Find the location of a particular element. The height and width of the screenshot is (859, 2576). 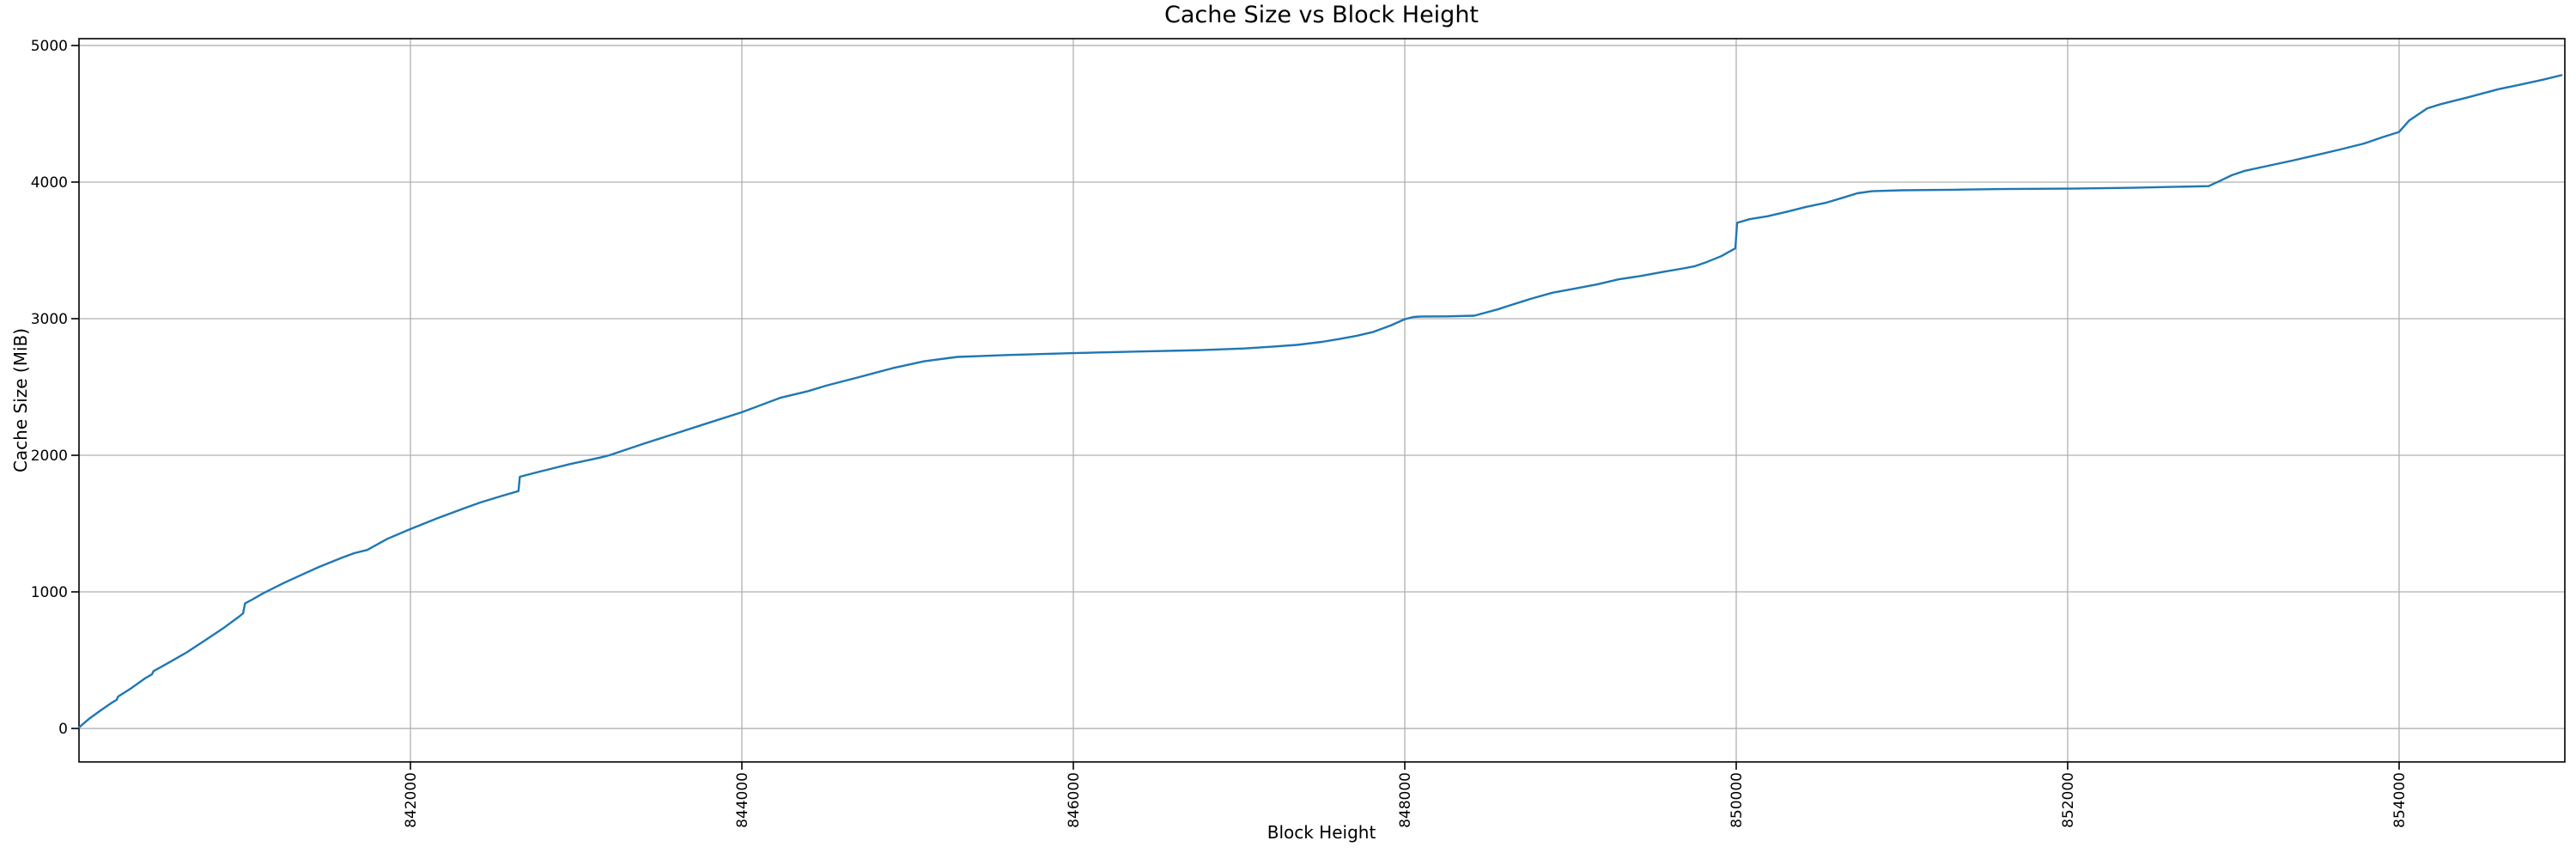

y-tick-label: 2000 is located at coordinates (49, 457).